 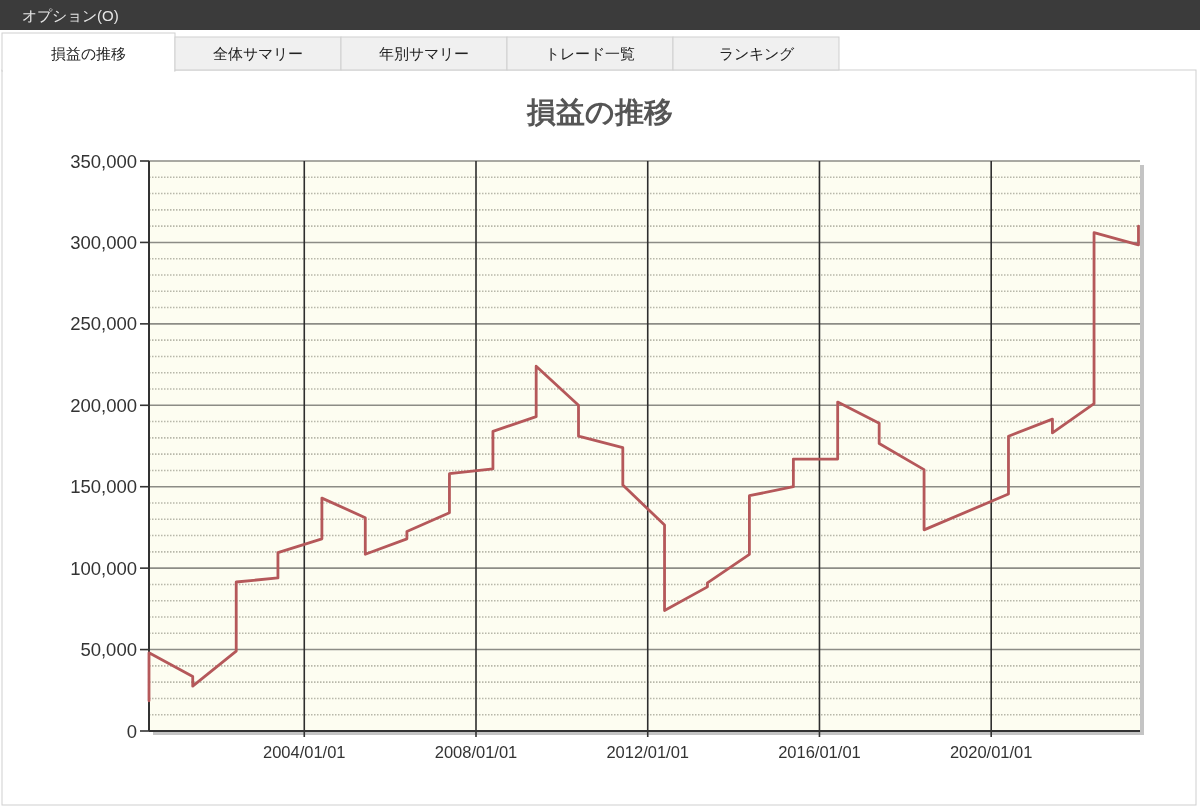 I want to click on y-tick-label: 150,000, so click(x=103, y=487).